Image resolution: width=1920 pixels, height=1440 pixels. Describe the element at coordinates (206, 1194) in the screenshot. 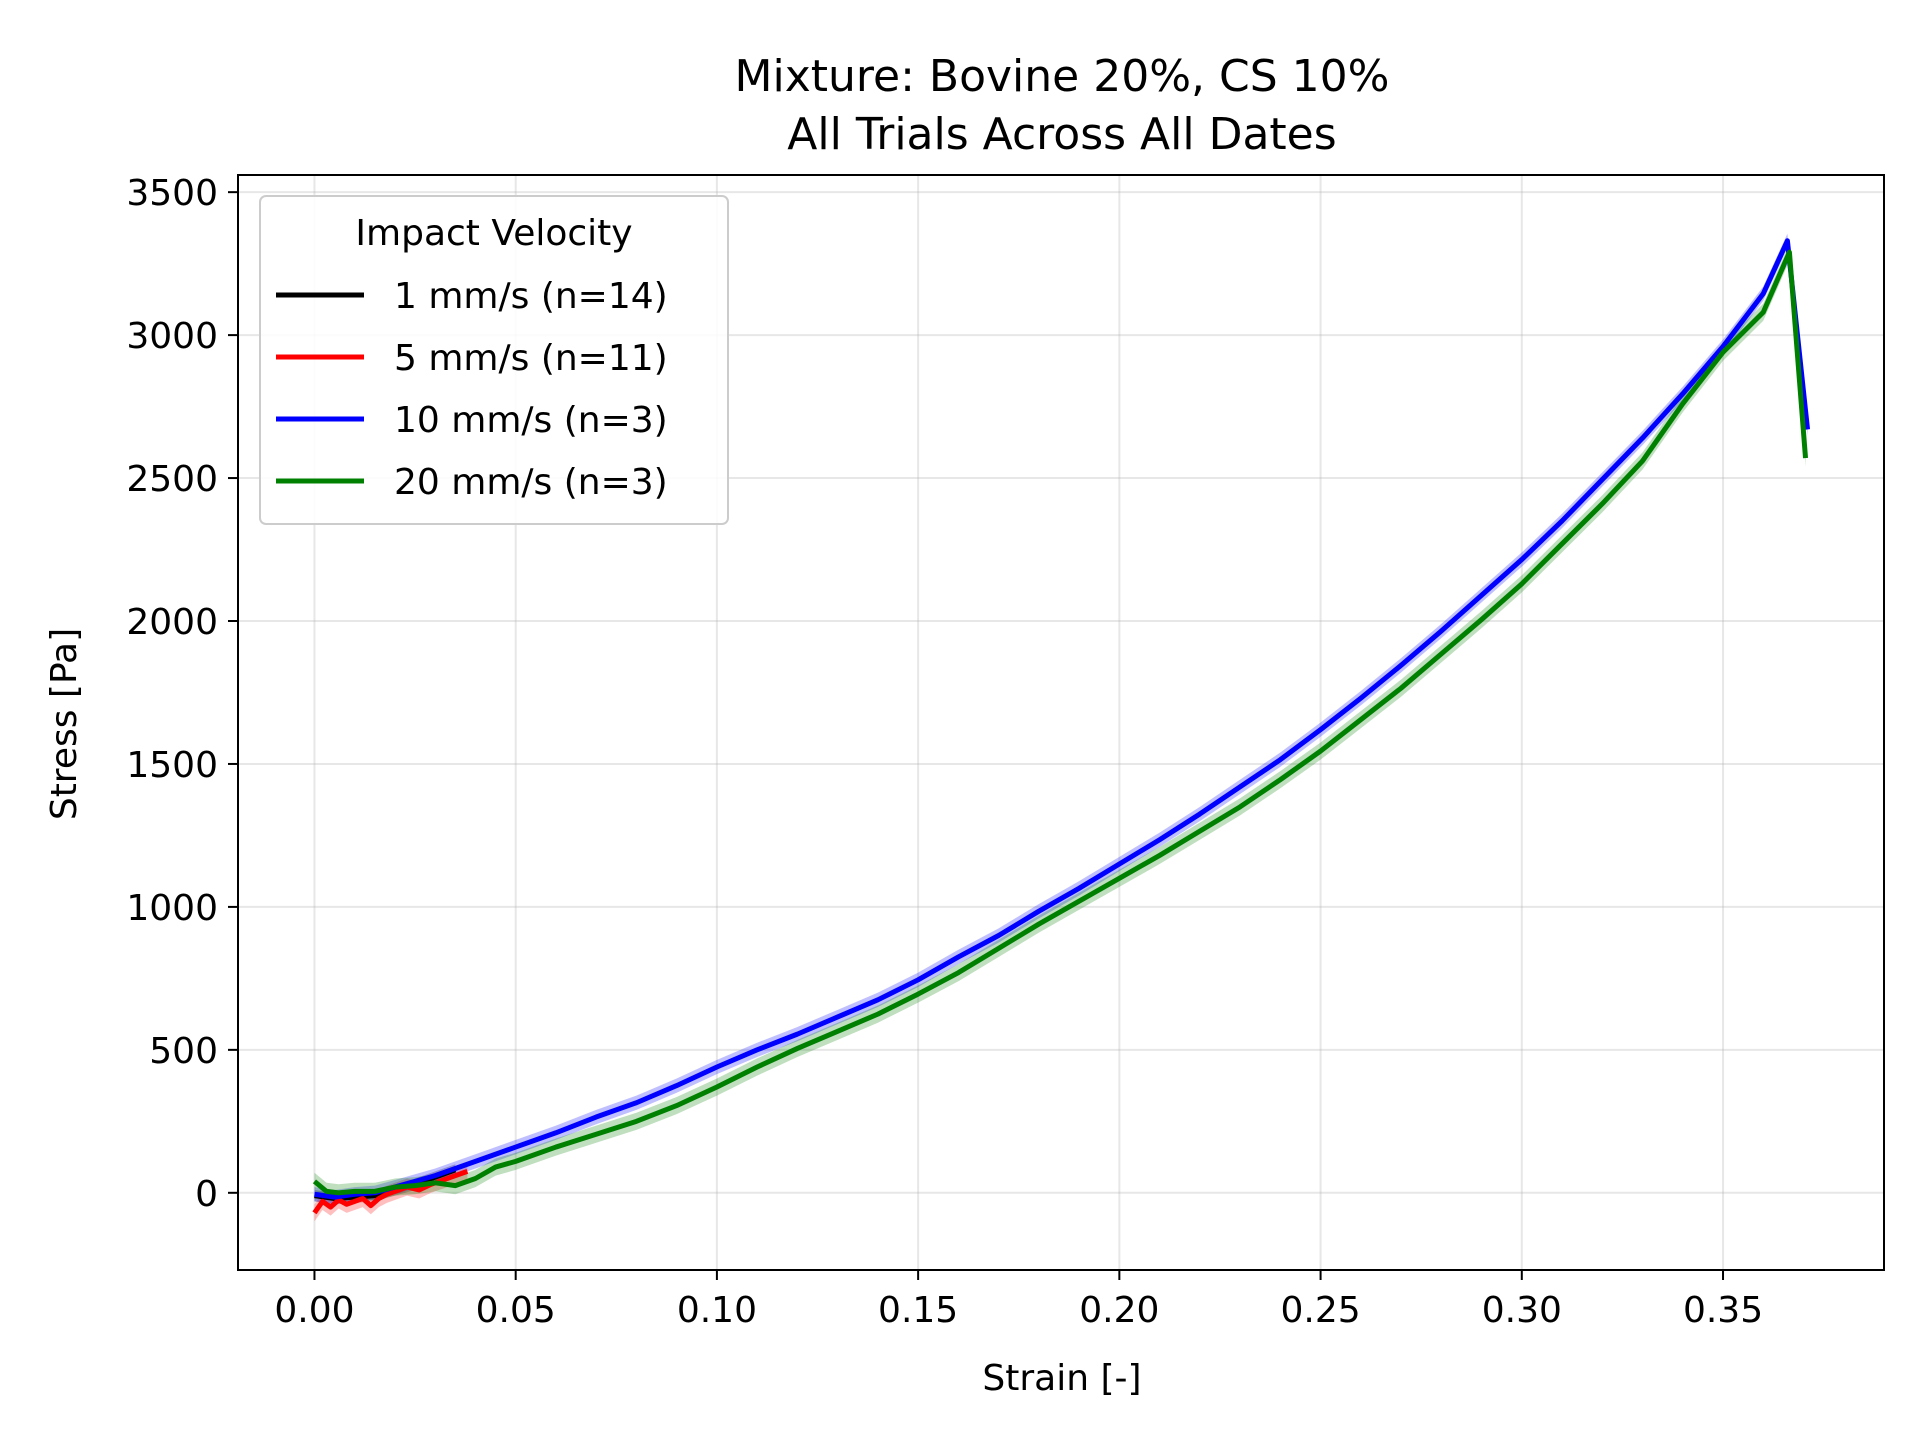

I see `y-tick-label: 0` at that location.